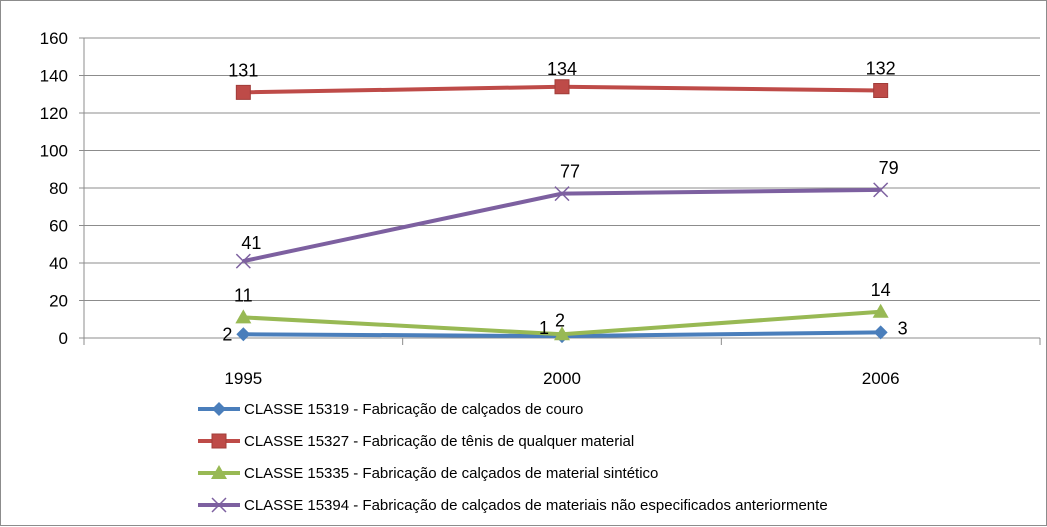  What do you see at coordinates (243, 92) in the screenshot?
I see `series-2-point-1995` at bounding box center [243, 92].